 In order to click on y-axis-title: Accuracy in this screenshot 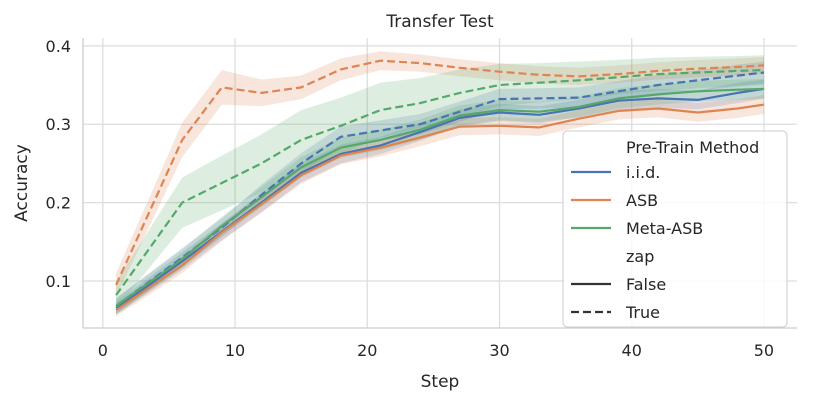, I will do `click(22, 183)`.